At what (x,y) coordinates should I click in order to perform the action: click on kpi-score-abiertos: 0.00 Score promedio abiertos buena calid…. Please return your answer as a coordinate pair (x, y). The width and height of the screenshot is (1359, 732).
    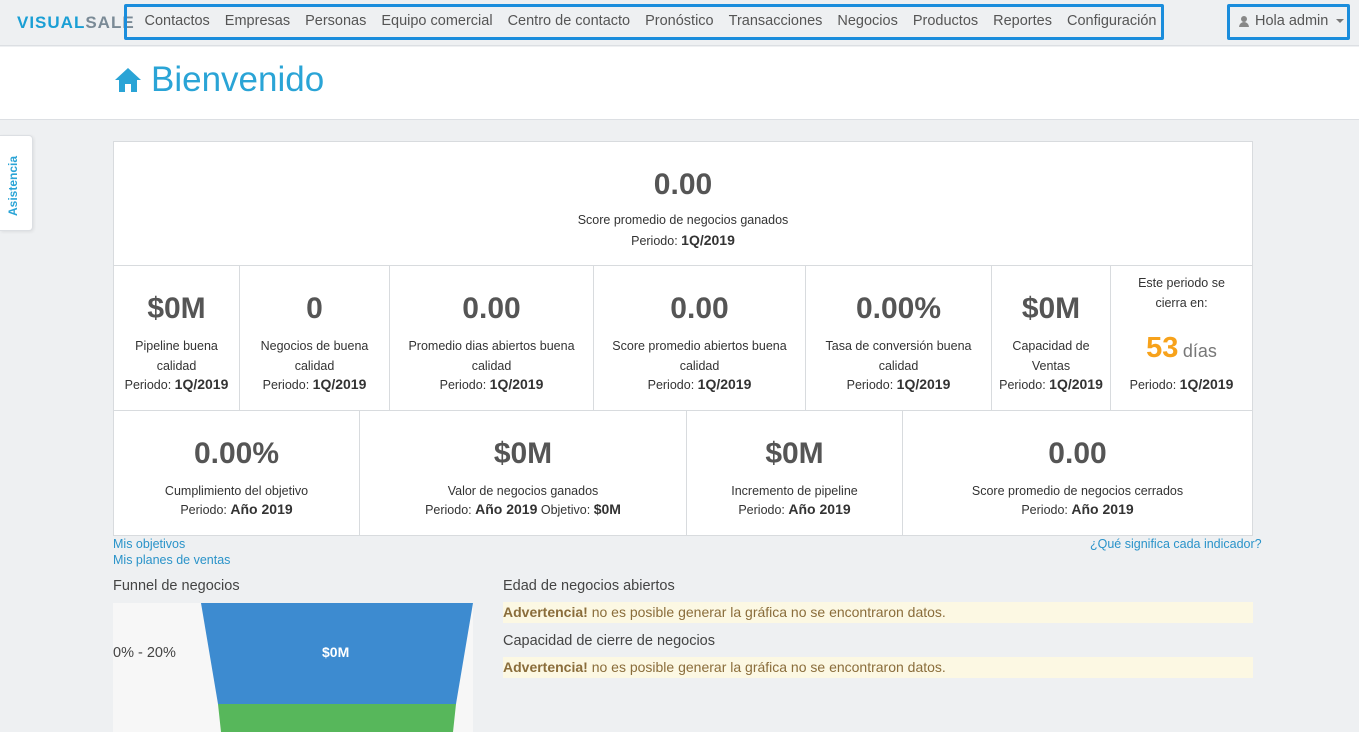
    Looking at the image, I should click on (700, 338).